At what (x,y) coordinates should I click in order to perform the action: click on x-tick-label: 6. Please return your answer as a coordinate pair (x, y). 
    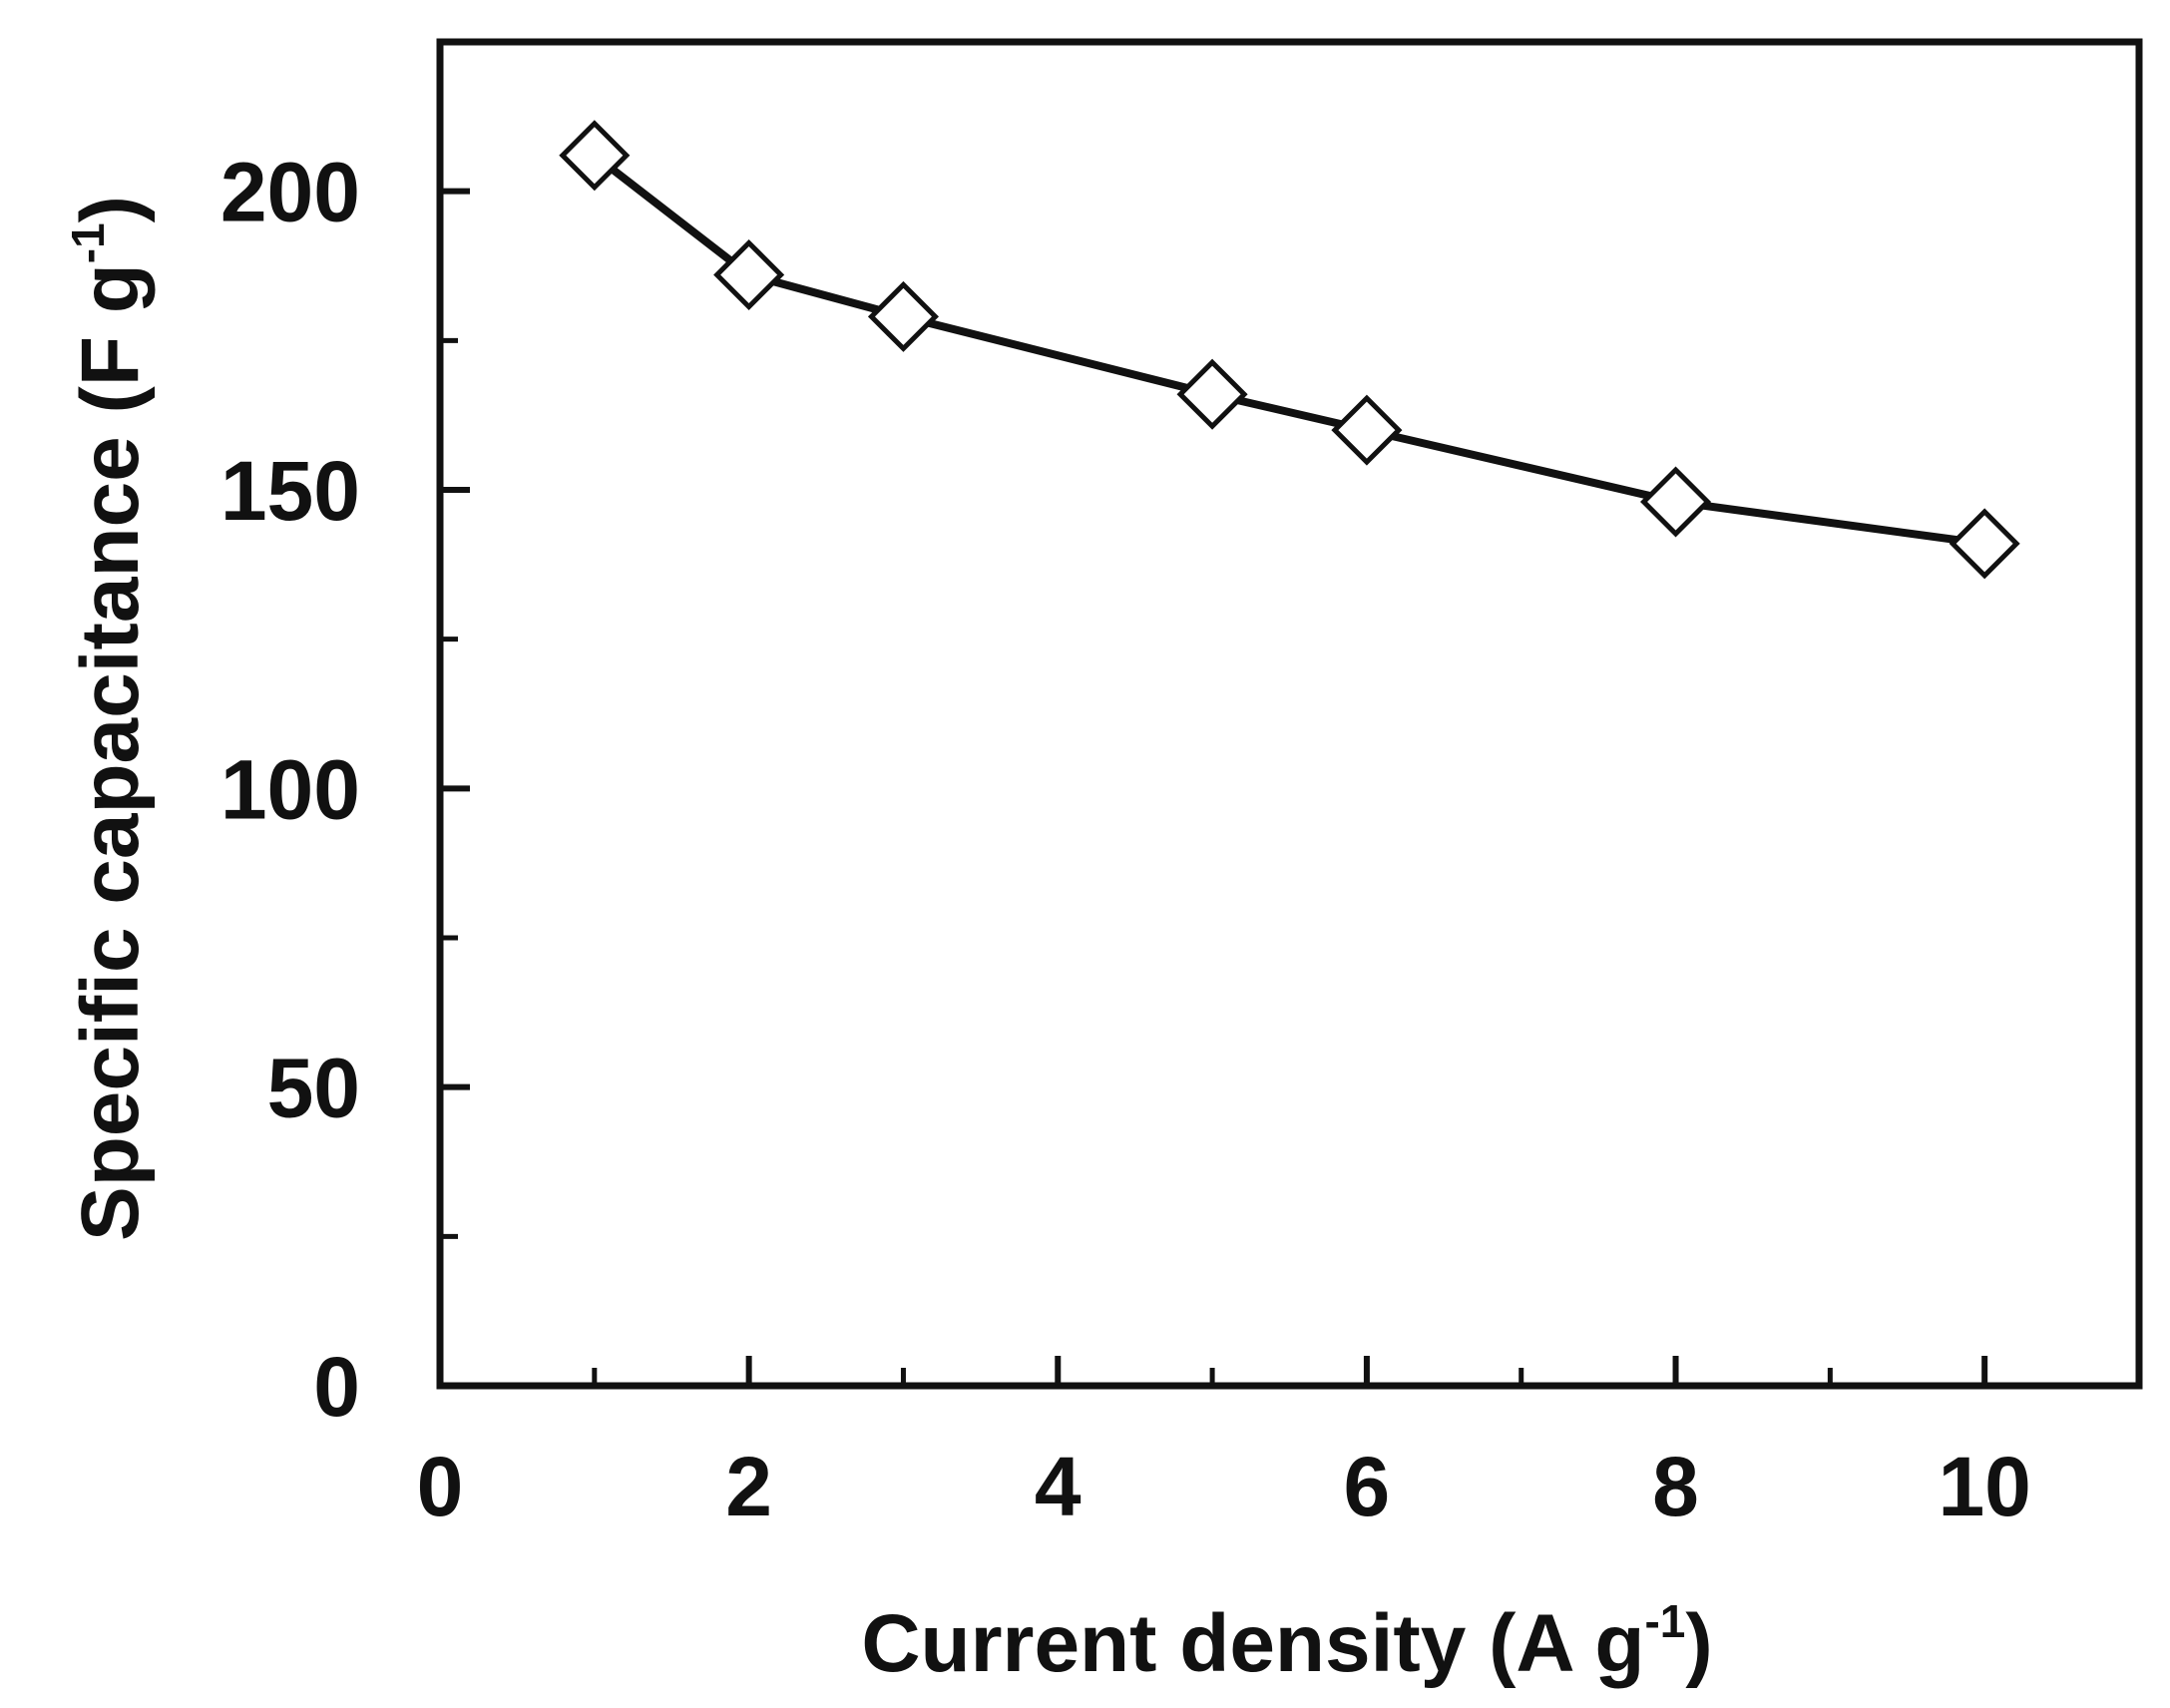
    Looking at the image, I should click on (1367, 1486).